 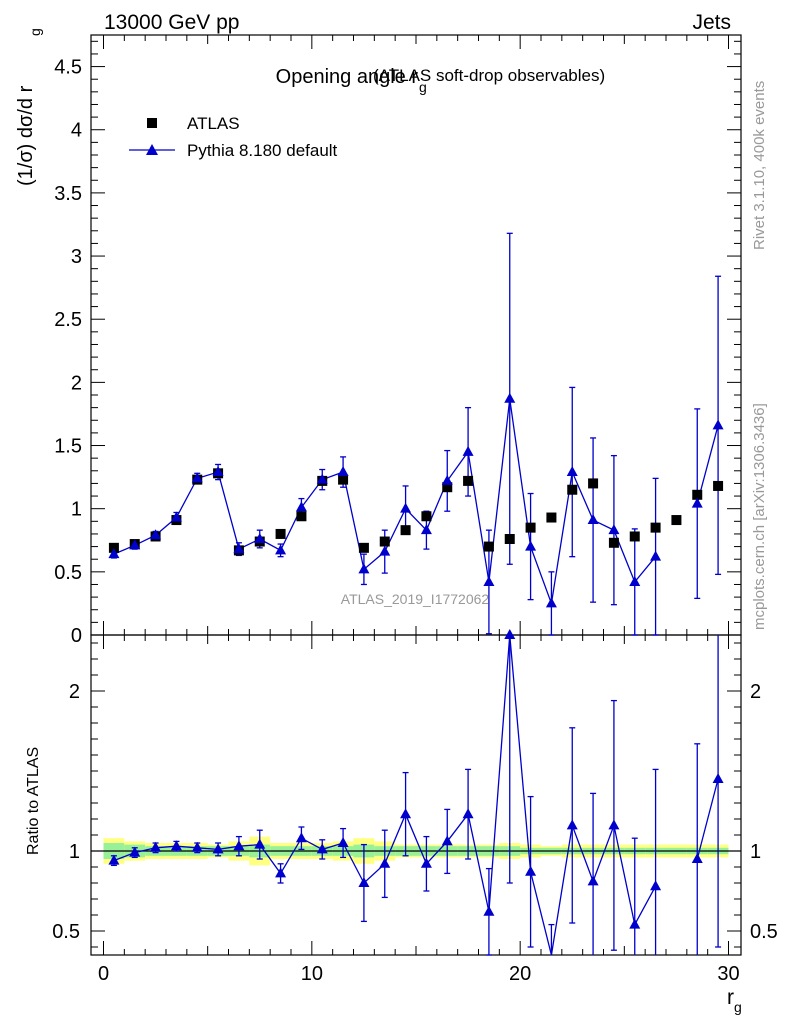 What do you see at coordinates (347, 77) in the screenshot?
I see `plot-title: Opening angle r` at bounding box center [347, 77].